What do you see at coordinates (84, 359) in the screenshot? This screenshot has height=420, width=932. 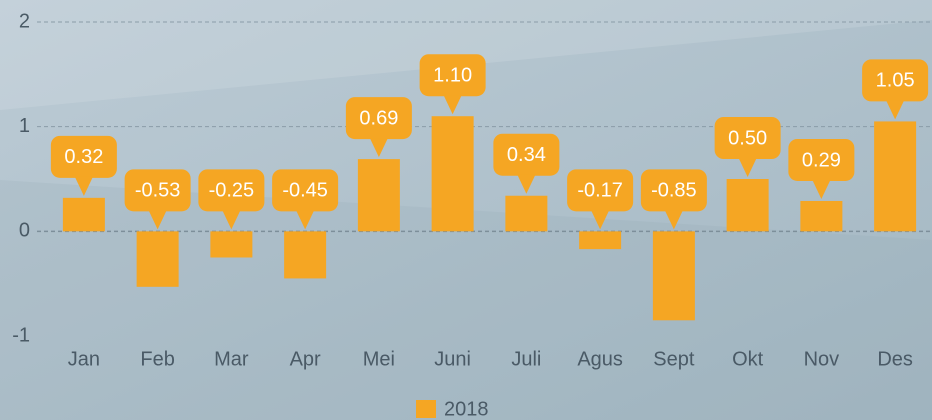 I see `x-tick-label: Jan` at bounding box center [84, 359].